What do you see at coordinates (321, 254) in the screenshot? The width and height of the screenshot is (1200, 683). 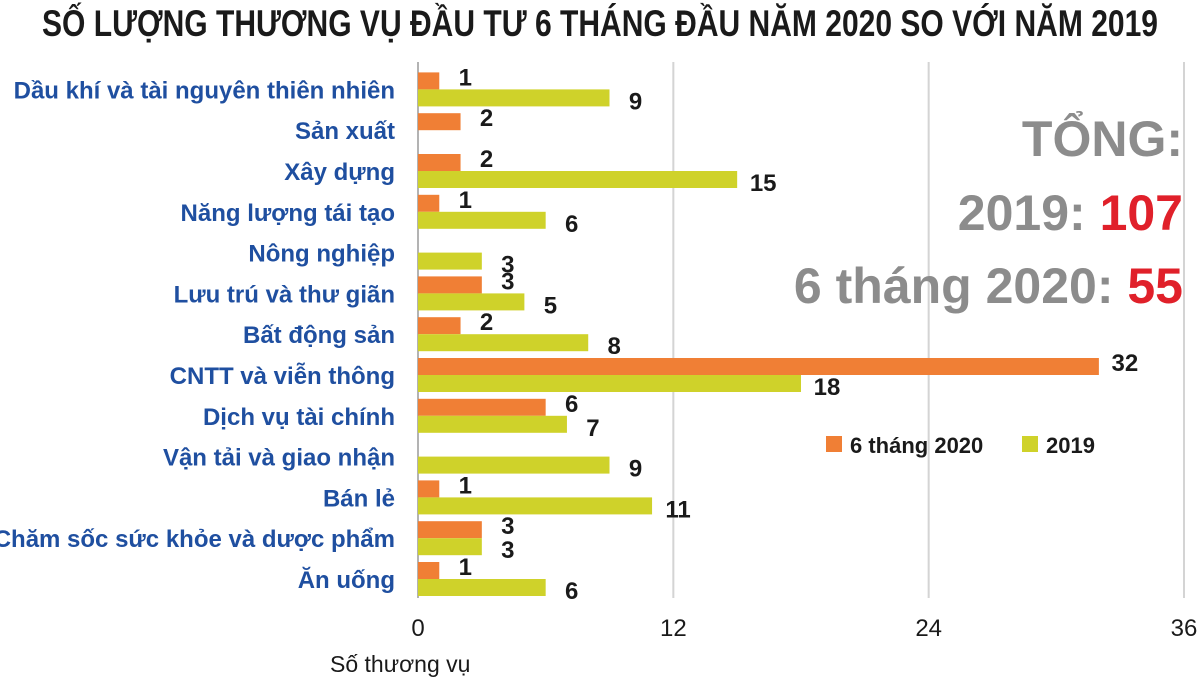 I see `category-label: Nông nghiệp` at bounding box center [321, 254].